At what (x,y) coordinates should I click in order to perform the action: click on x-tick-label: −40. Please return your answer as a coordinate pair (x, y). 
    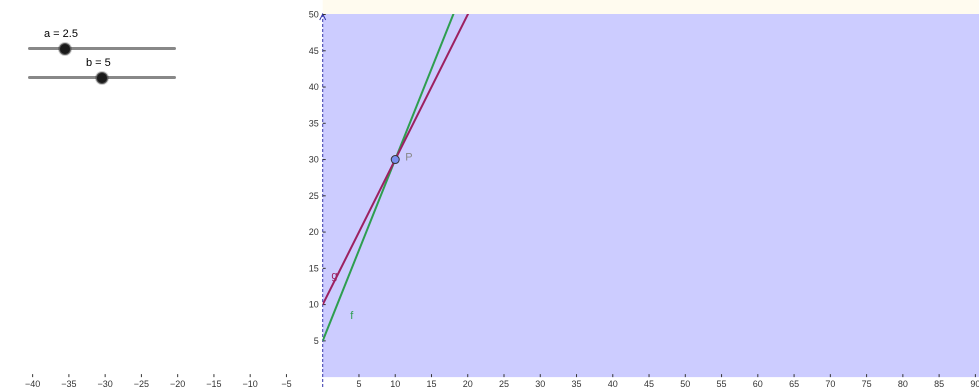
    Looking at the image, I should click on (32, 383).